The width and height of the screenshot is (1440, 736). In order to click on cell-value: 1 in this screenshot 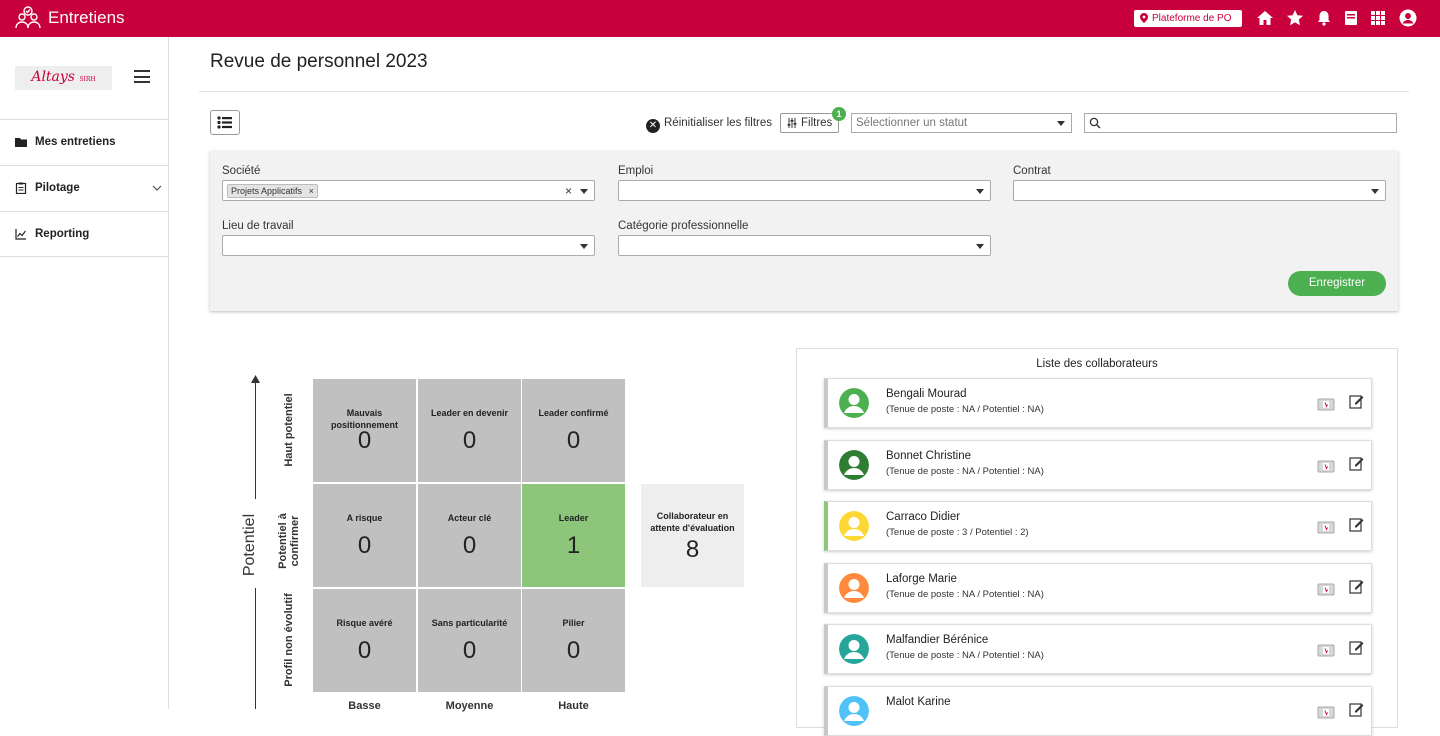, I will do `click(573, 545)`.